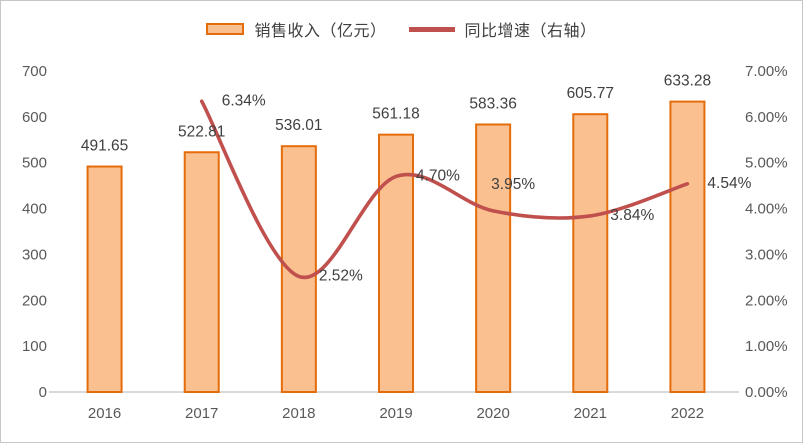 This screenshot has width=803, height=443. I want to click on x-axis-category-label: 2020, so click(492, 413).